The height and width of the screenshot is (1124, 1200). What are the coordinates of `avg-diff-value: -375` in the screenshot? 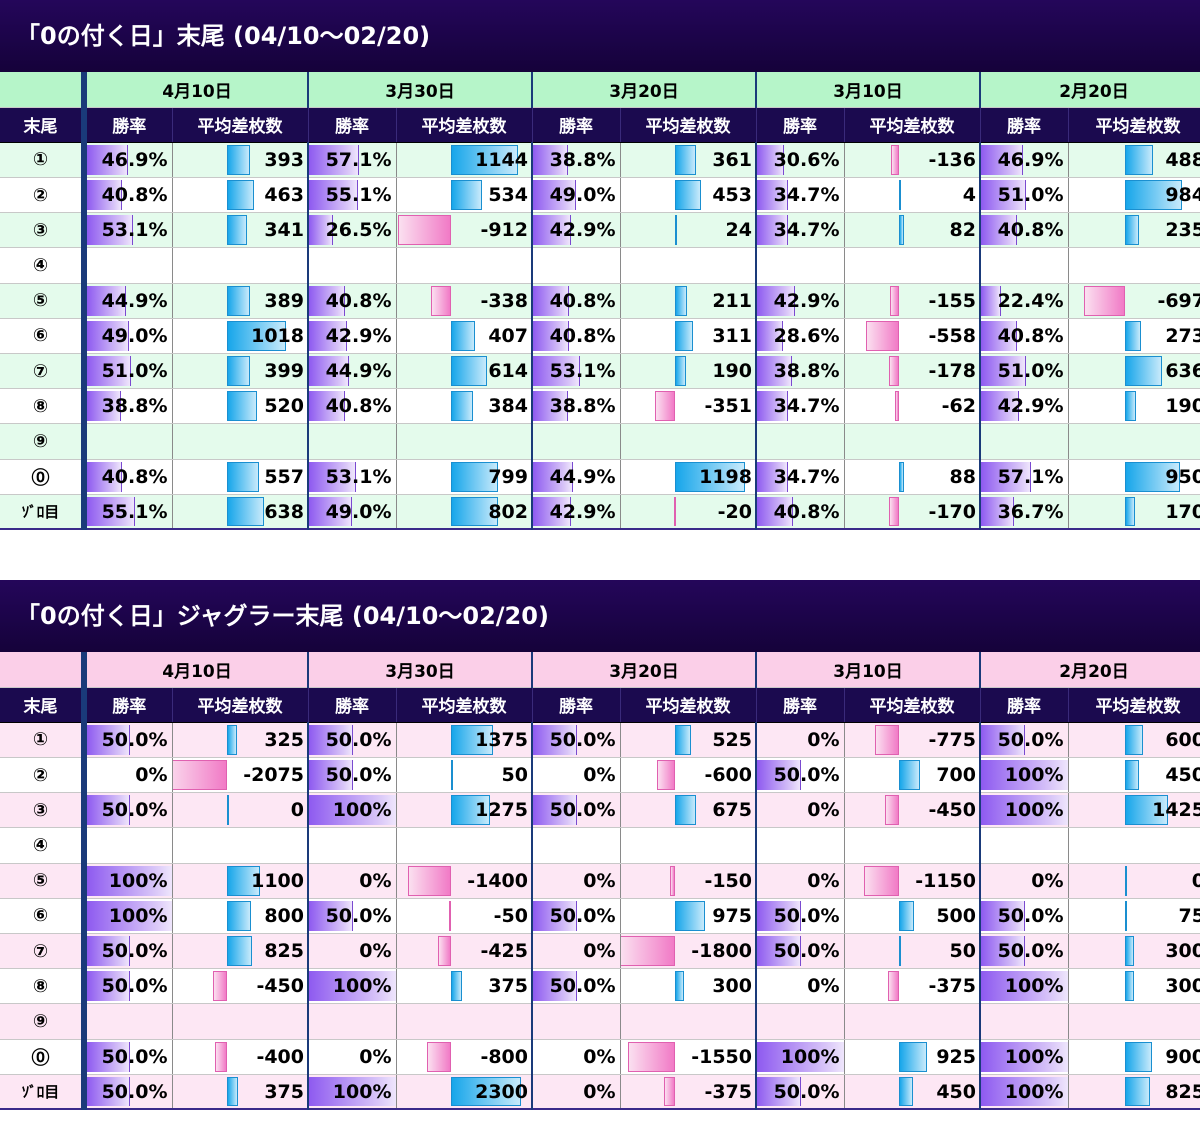 It's located at (952, 986).